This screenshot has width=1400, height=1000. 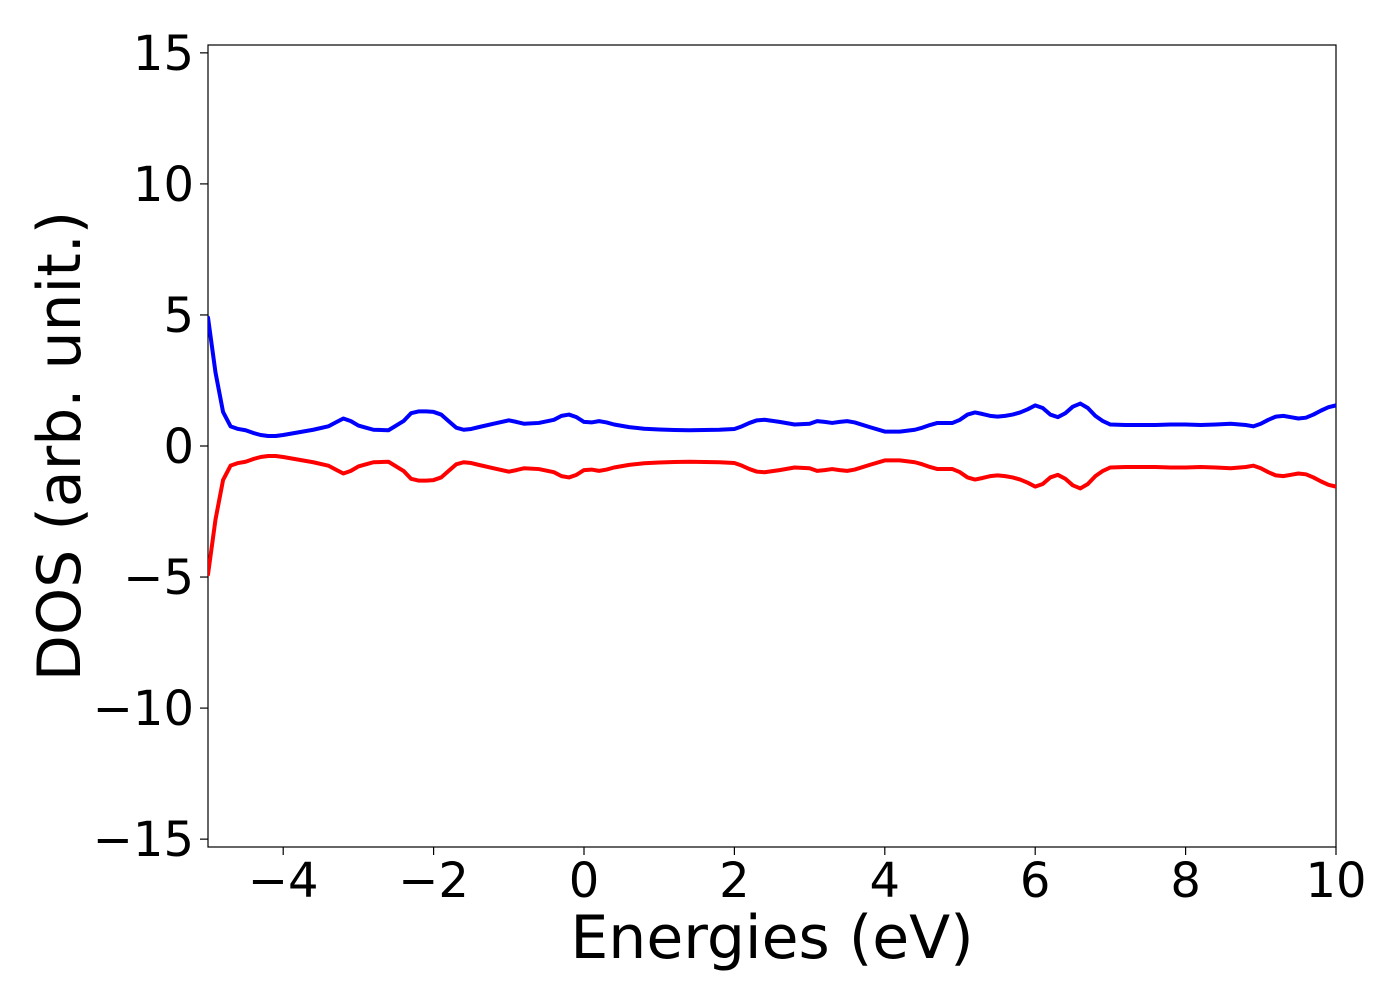 I want to click on y-tick-label: 5, so click(x=178, y=316).